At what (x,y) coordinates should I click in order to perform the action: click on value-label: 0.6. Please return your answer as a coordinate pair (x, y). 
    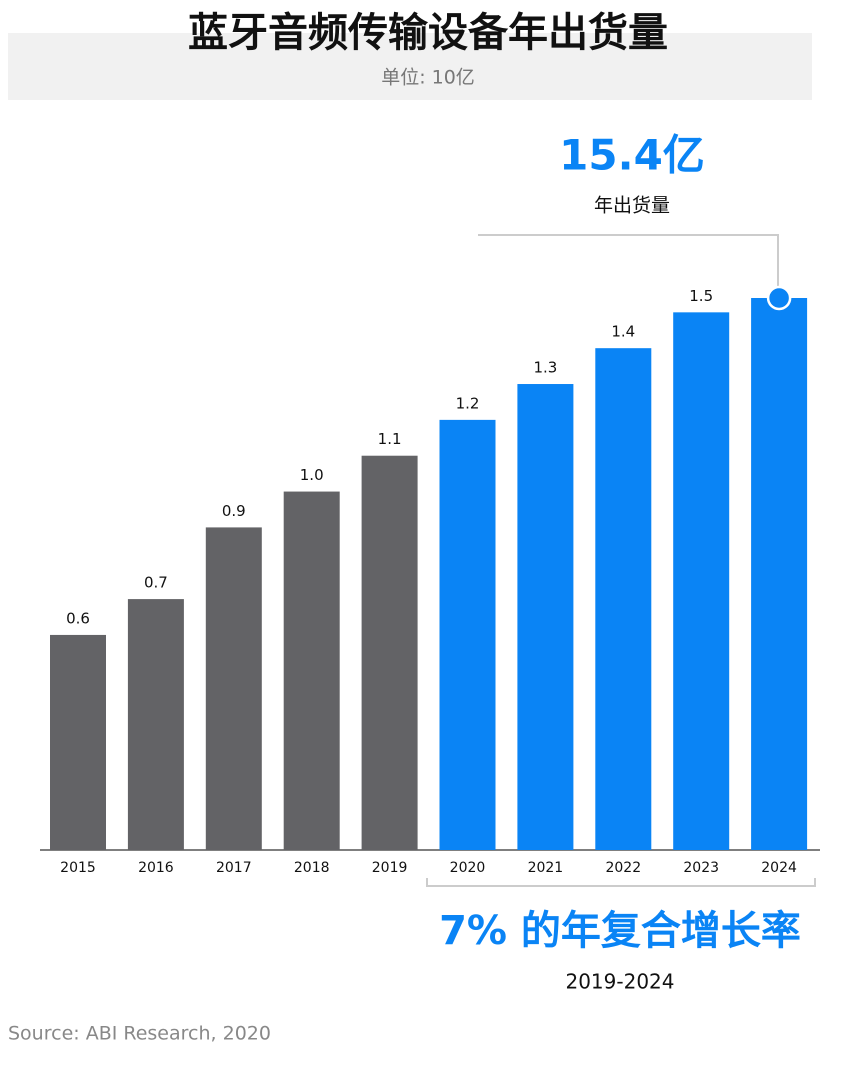
    Looking at the image, I should click on (78, 618).